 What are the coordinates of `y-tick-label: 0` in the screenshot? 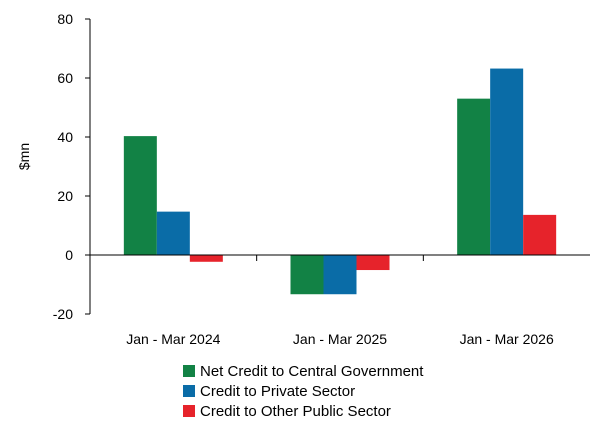 It's located at (69, 255).